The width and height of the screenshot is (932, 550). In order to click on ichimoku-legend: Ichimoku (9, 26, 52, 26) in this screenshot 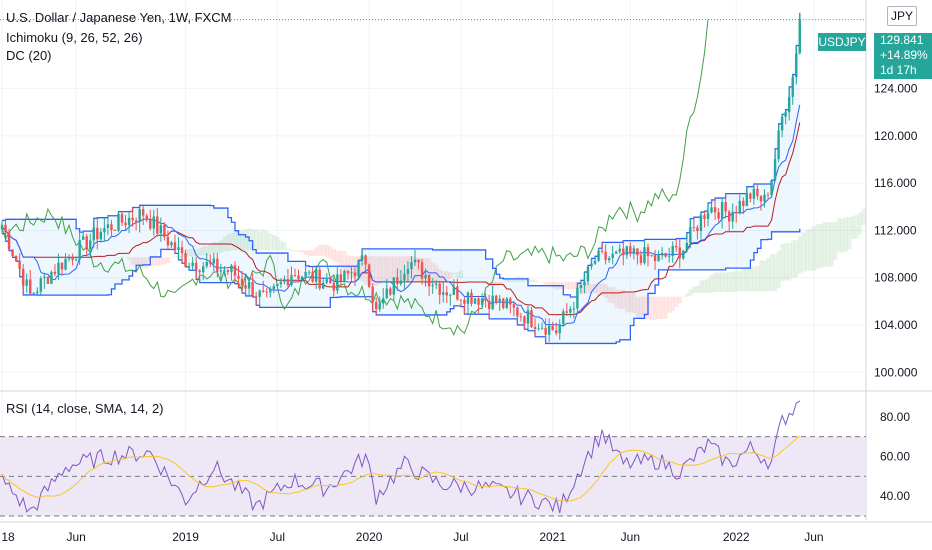, I will do `click(74, 37)`.